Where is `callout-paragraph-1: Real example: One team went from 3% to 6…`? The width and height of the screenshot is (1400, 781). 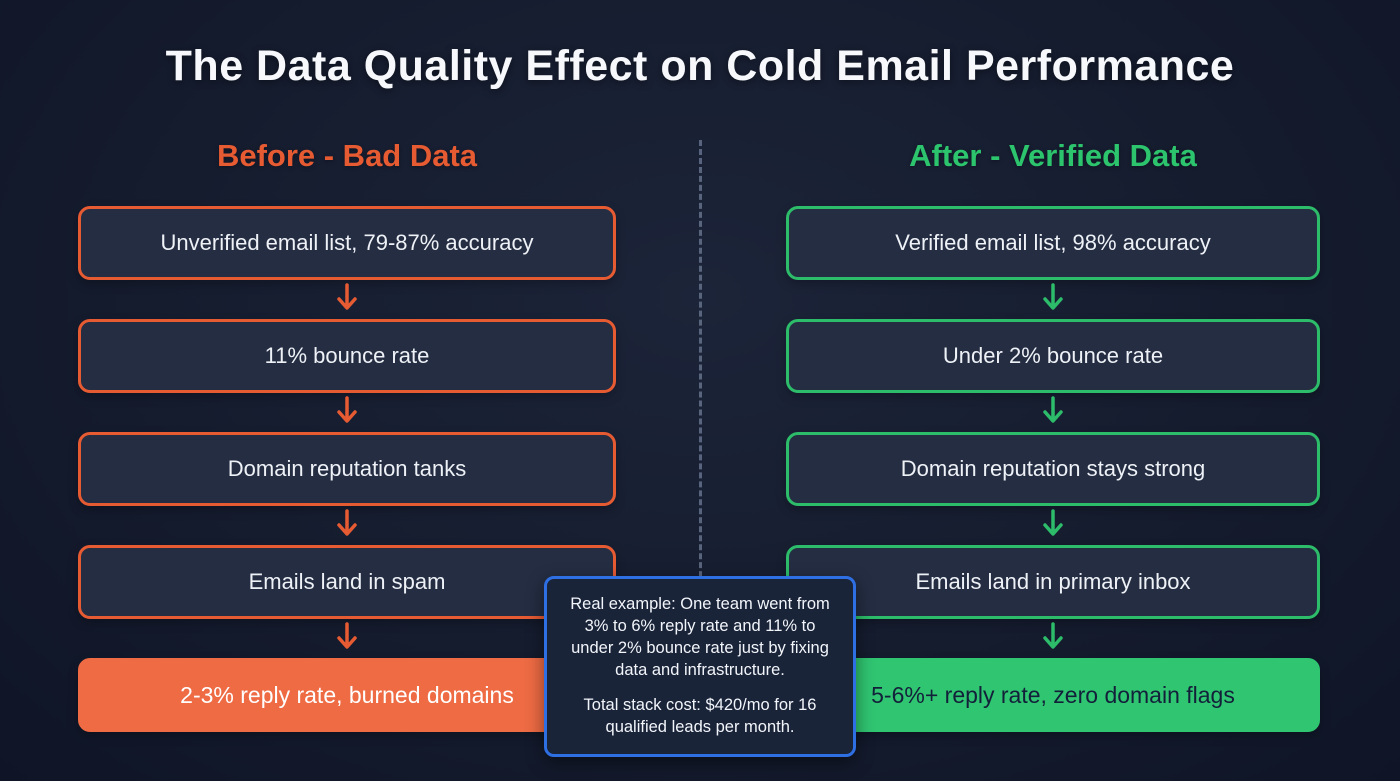
callout-paragraph-1: Real example: One team went from 3% to 6… is located at coordinates (700, 637).